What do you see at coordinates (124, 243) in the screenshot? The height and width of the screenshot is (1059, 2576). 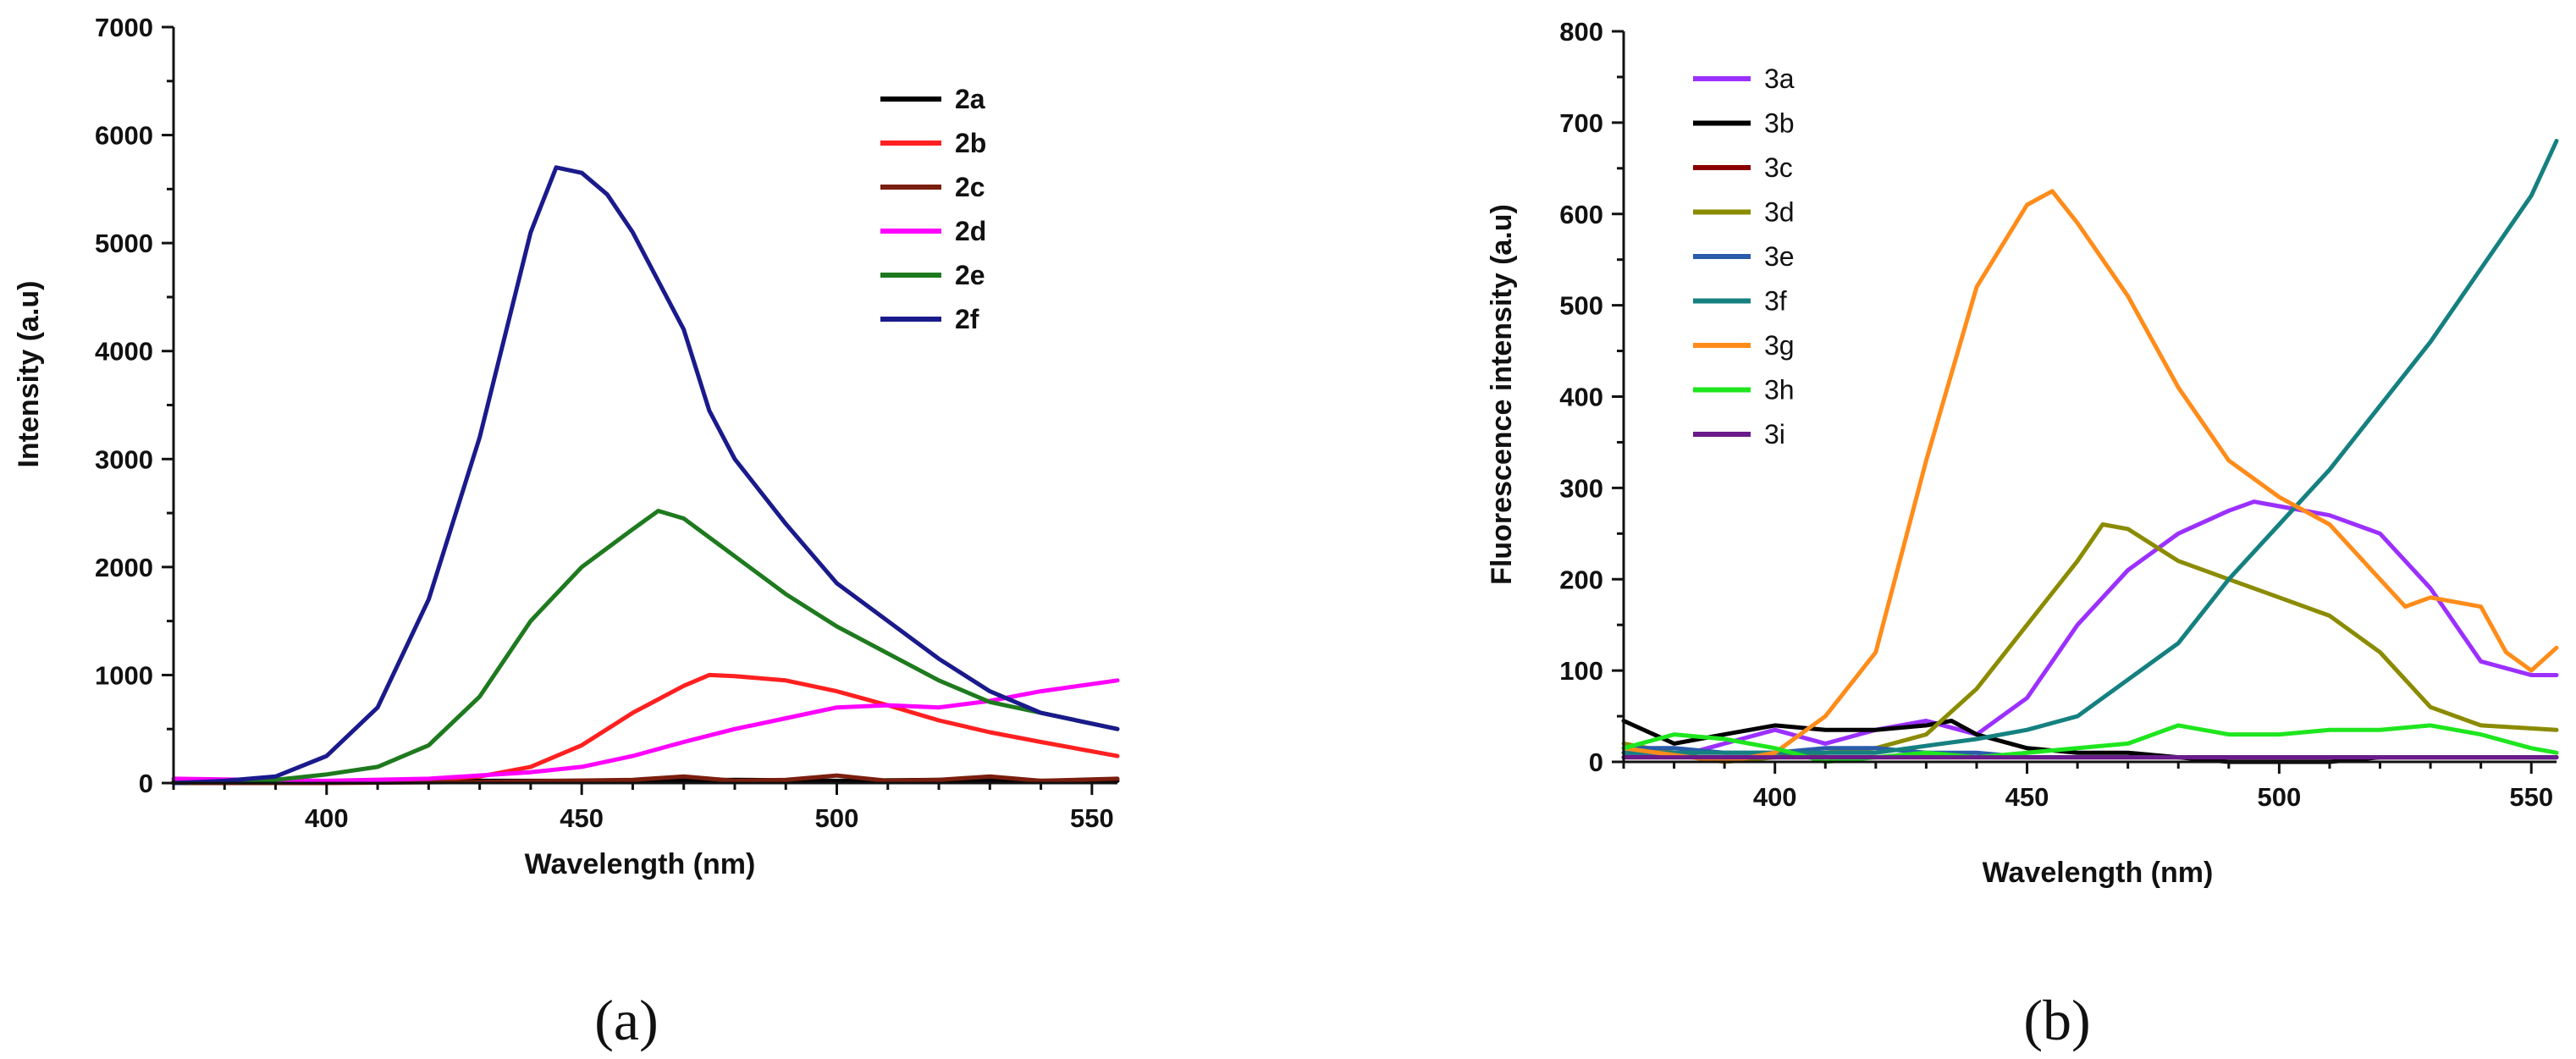 I see `y-tick-label: 5000` at bounding box center [124, 243].